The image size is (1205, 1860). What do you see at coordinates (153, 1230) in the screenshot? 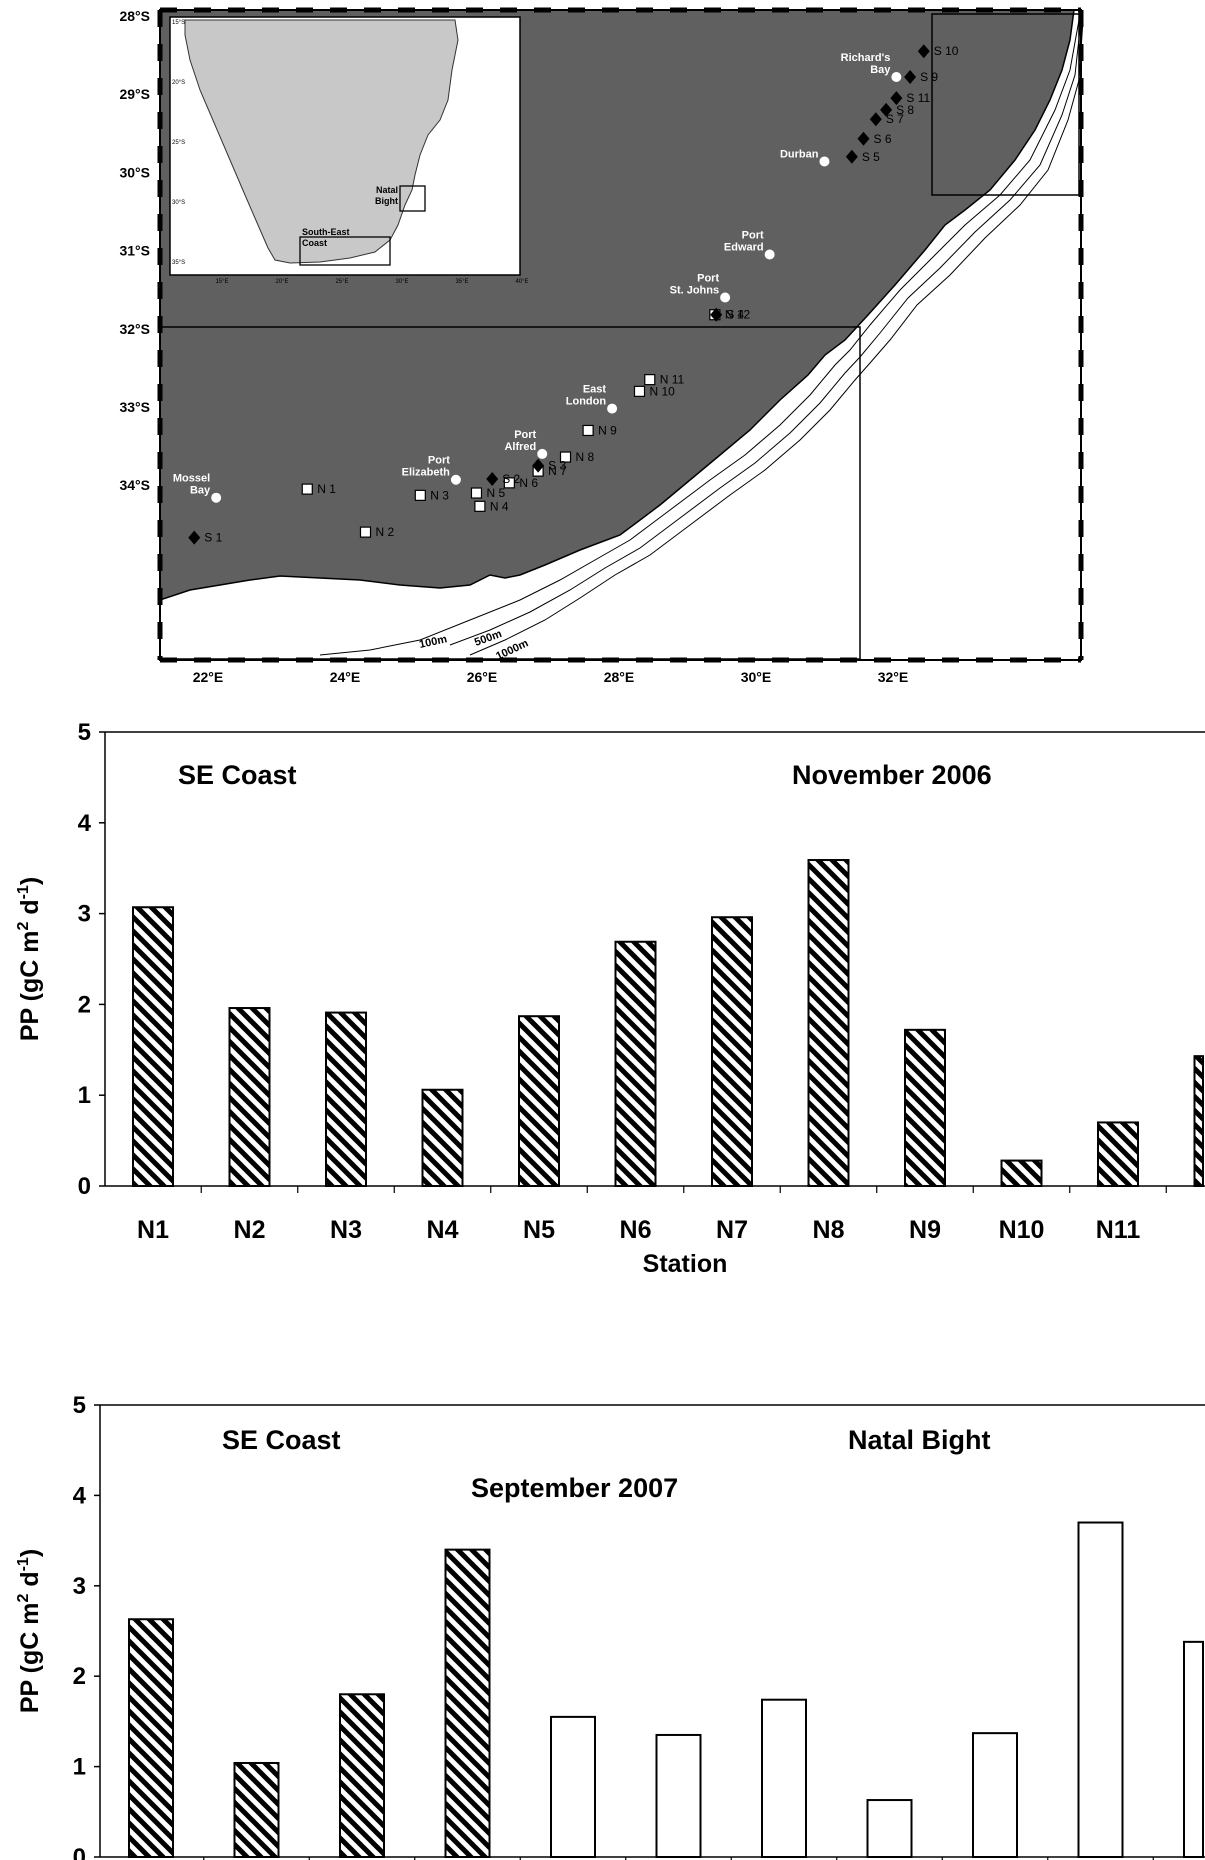
I see `category-label: N1` at bounding box center [153, 1230].